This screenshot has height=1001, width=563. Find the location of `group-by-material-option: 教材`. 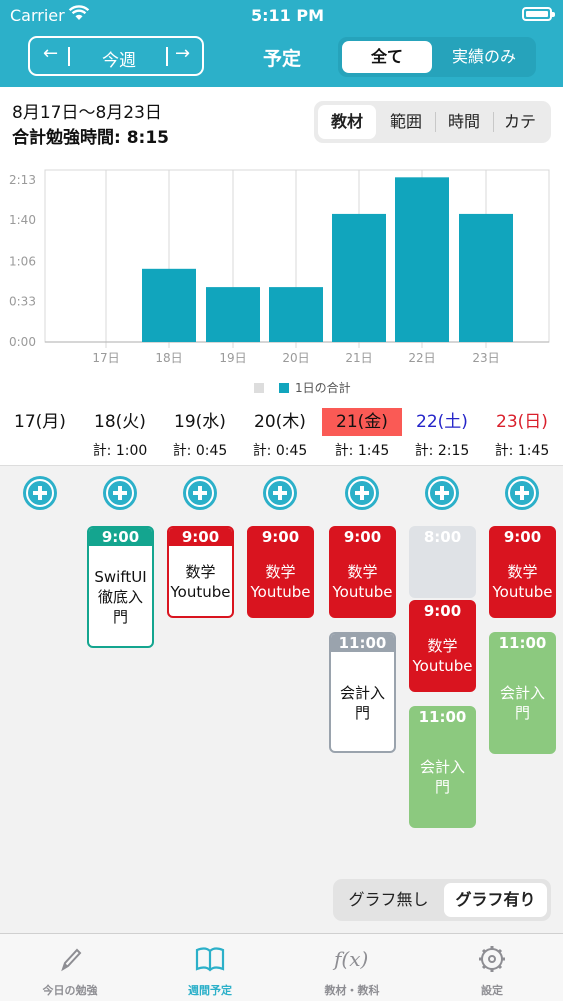

group-by-material-option: 教材 is located at coordinates (347, 122).